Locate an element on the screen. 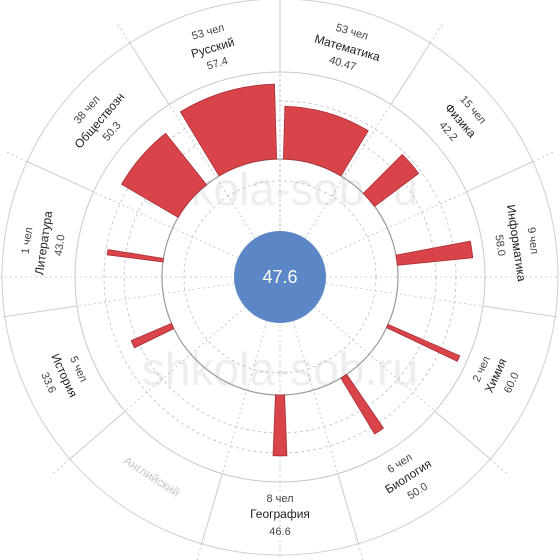 The height and width of the screenshot is (560, 560). label-count-3: 9 чел is located at coordinates (533, 240).